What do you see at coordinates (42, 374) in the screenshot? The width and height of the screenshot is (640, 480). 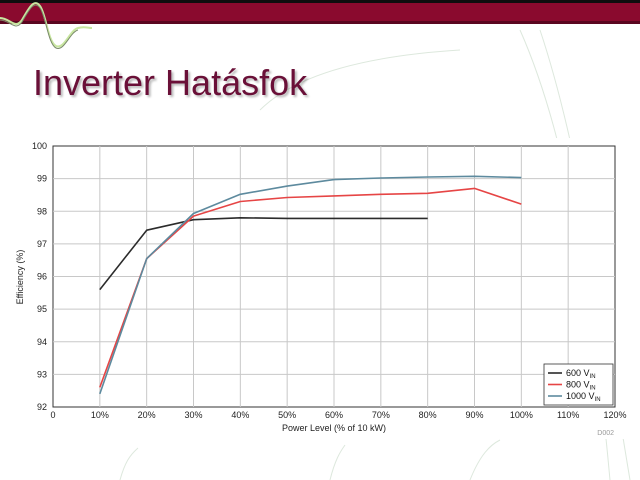 I see `y-tick-label: 93` at bounding box center [42, 374].